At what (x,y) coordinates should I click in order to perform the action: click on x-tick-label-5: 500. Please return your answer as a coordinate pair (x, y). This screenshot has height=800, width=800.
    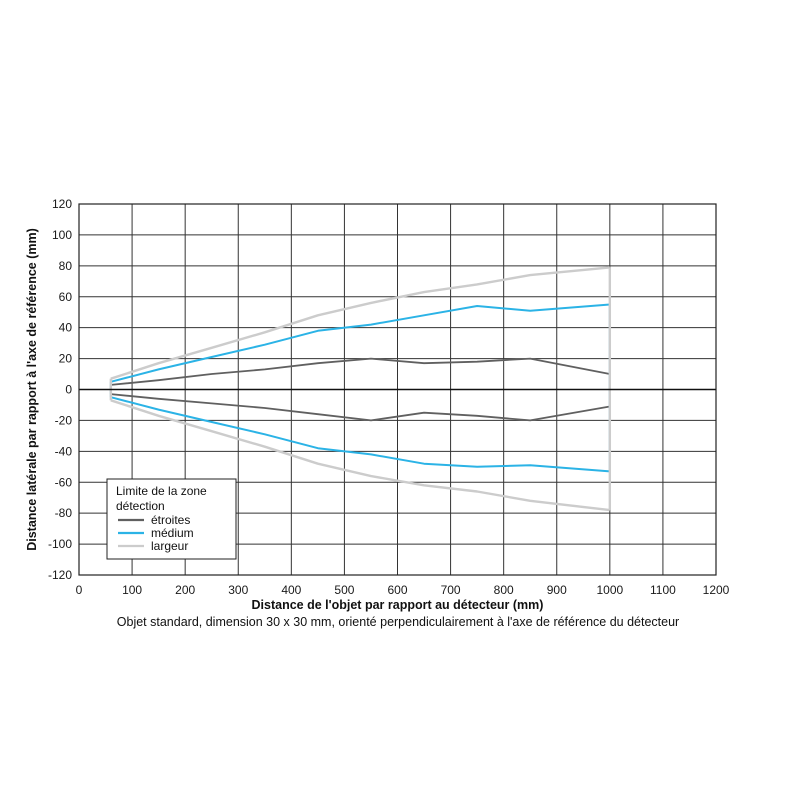
    Looking at the image, I should click on (344, 590).